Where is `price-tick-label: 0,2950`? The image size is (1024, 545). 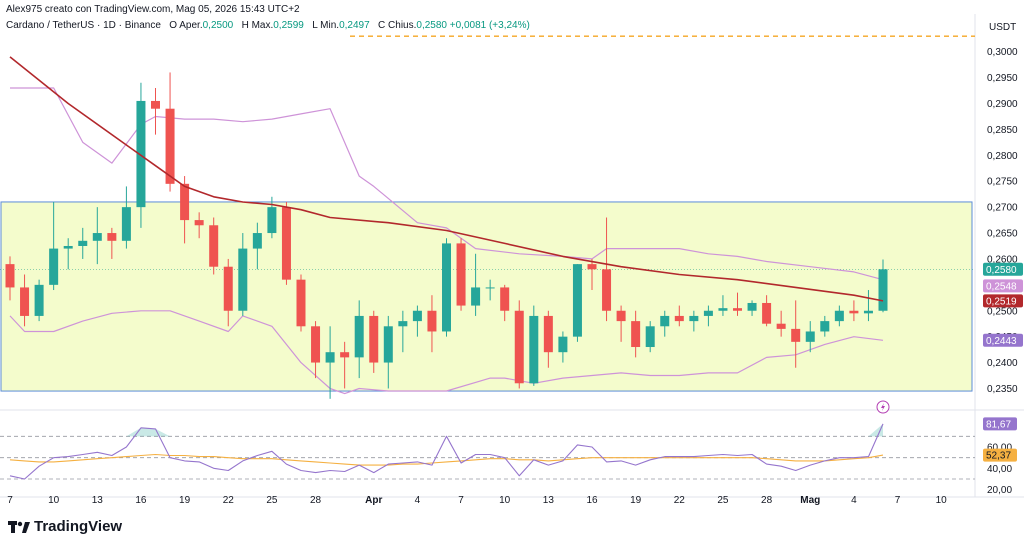 price-tick-label: 0,2950 is located at coordinates (1002, 78).